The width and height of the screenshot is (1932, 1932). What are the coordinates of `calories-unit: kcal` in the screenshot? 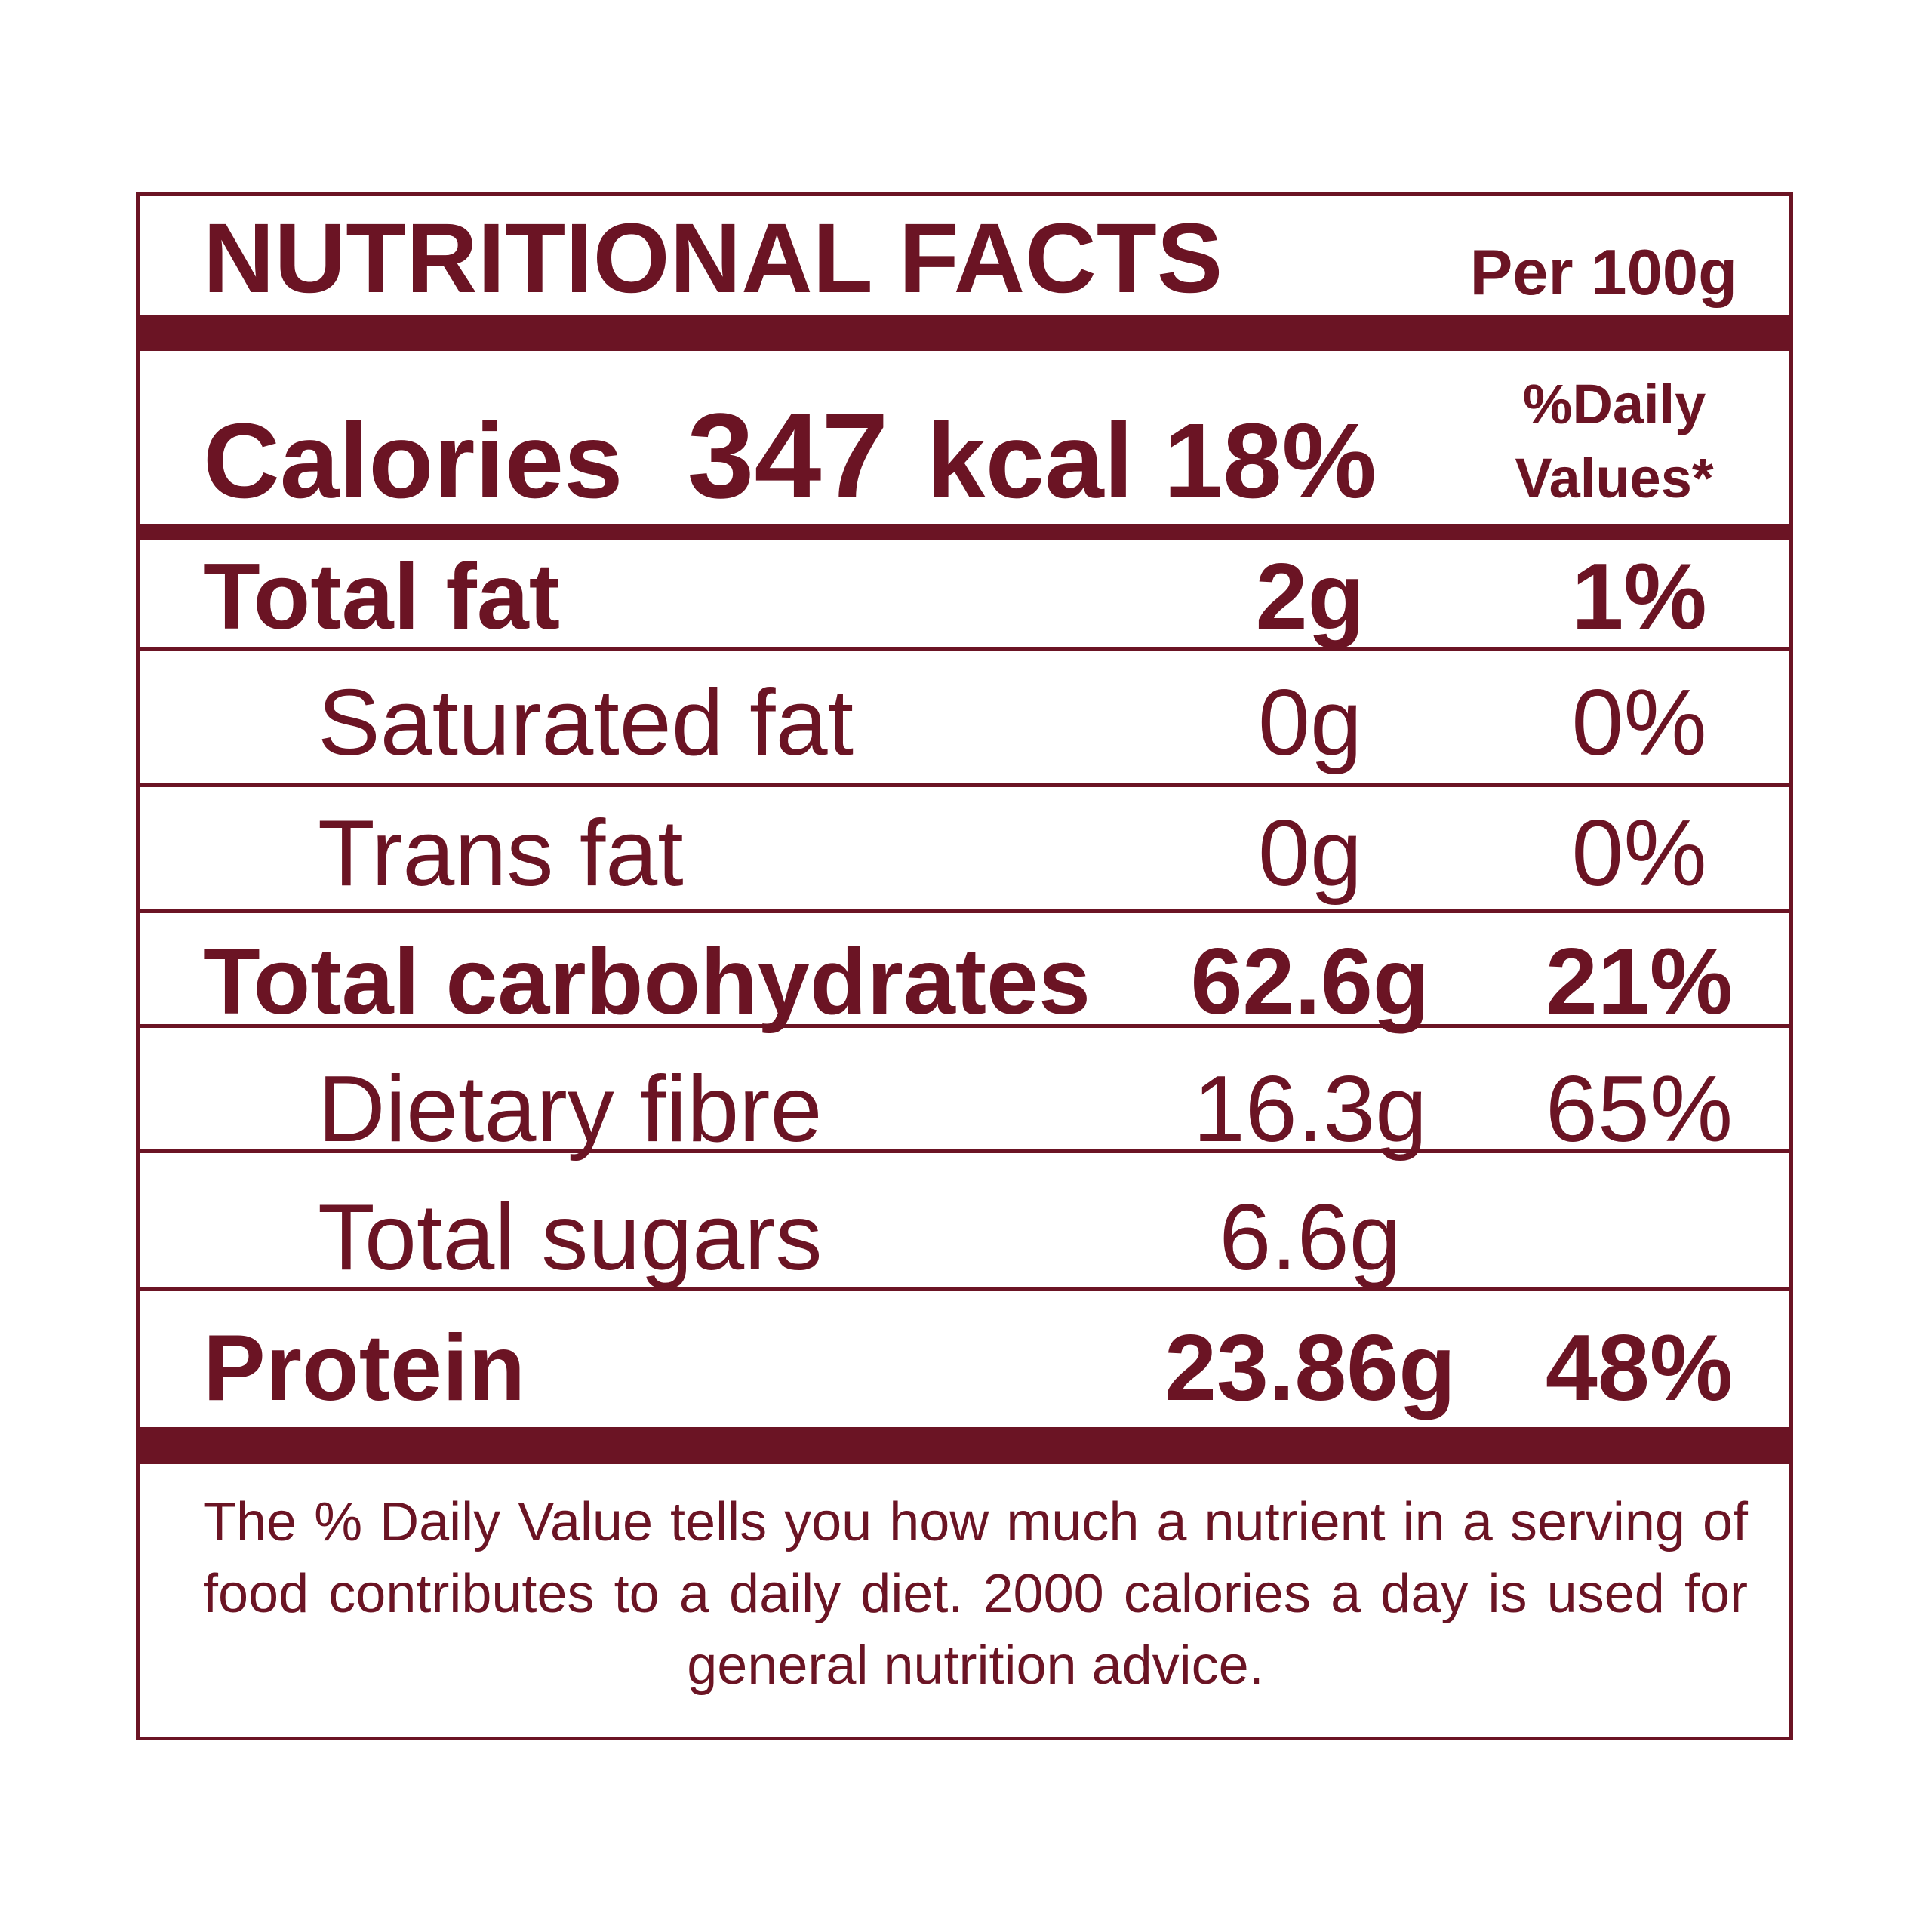 It's located at (1030, 460).